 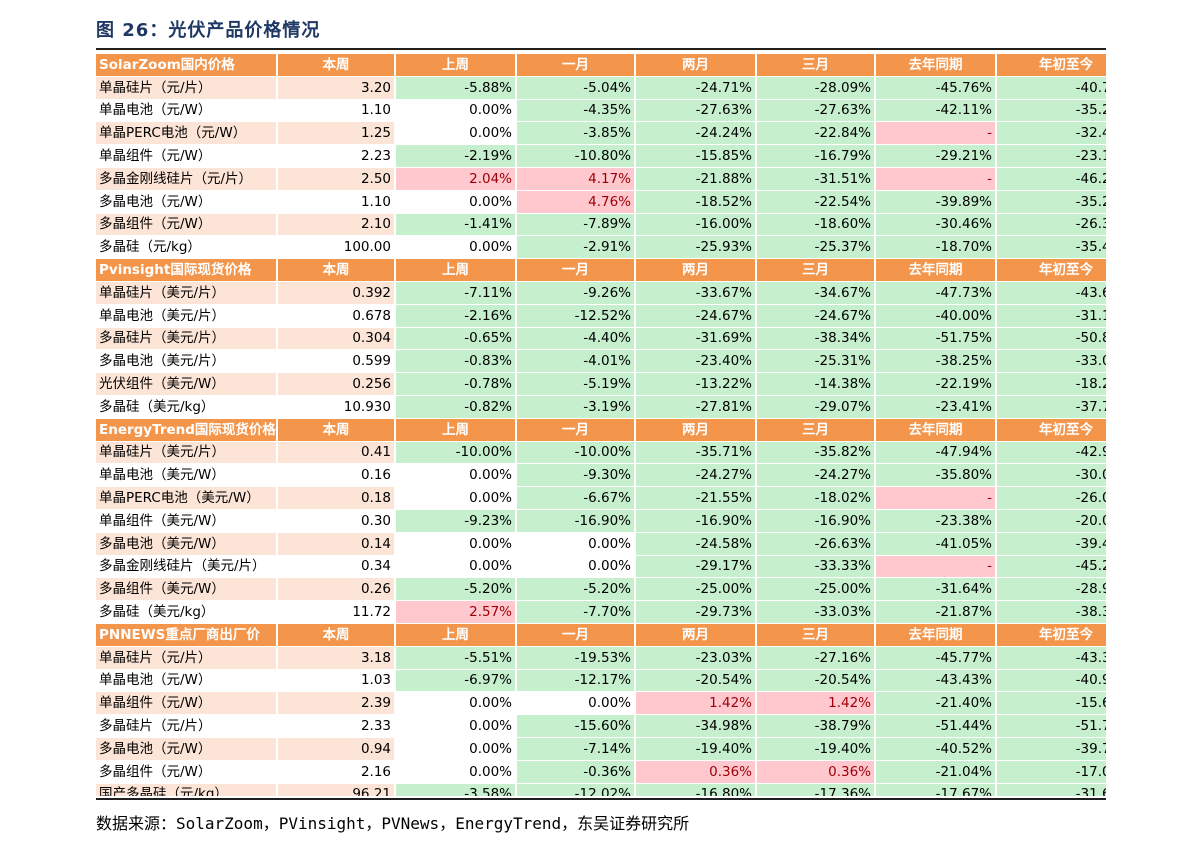 I want to click on change-cell: -51.75%, so click(x=936, y=339).